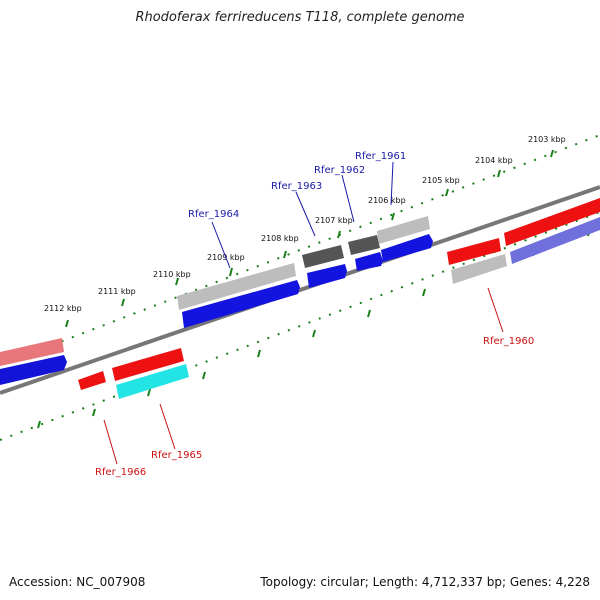 The width and height of the screenshot is (600, 600). I want to click on ruler-label: 2104 kbp, so click(494, 160).